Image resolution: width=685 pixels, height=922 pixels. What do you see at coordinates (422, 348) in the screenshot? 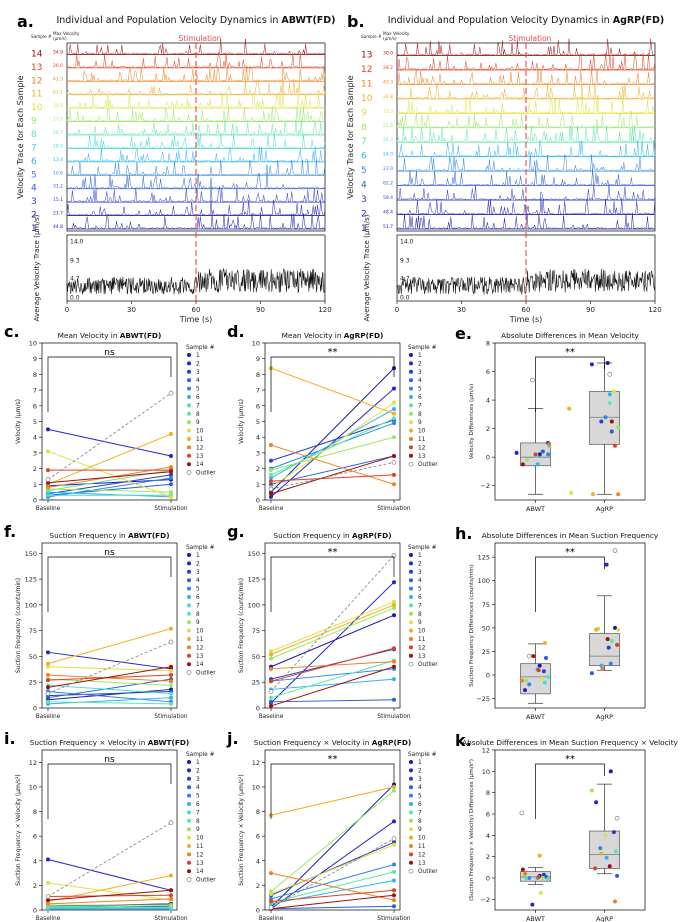
I see `legend-title: Sample #` at bounding box center [422, 348].